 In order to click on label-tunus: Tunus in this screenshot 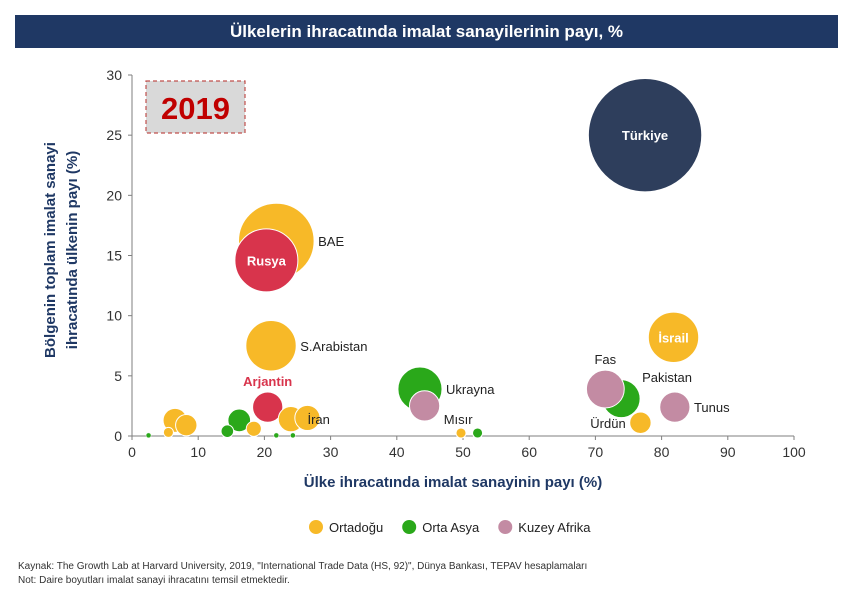, I will do `click(712, 407)`.